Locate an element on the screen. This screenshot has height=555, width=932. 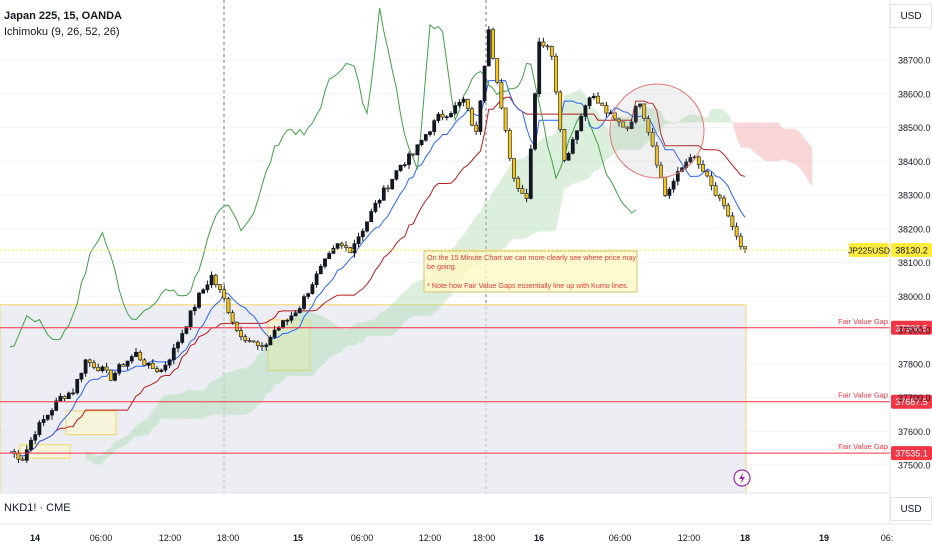
price-tick-label: 38200.0 is located at coordinates (914, 229).